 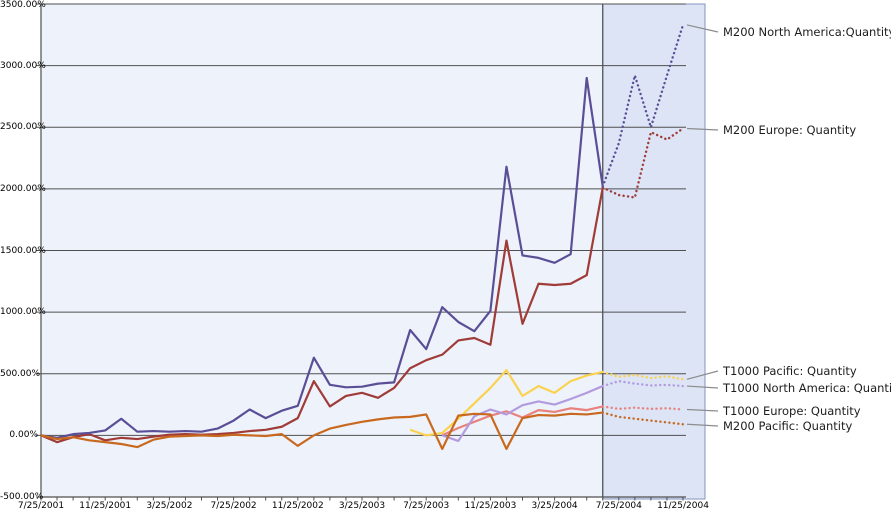 What do you see at coordinates (790, 130) in the screenshot?
I see `callout-m200-europe: M200 Europe: Quantity` at bounding box center [790, 130].